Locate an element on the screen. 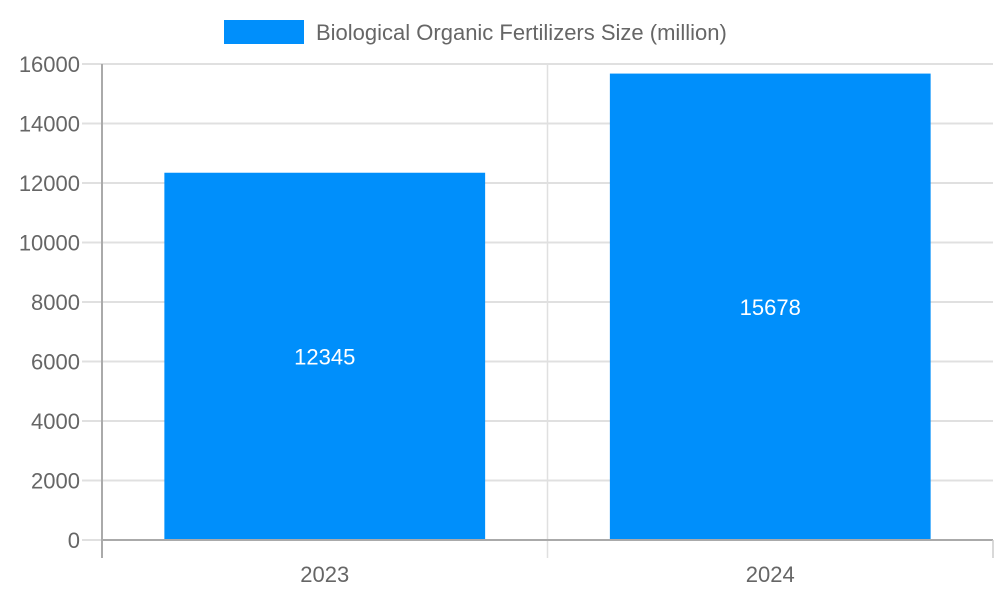  y-tick-label: 4000 is located at coordinates (55, 421).